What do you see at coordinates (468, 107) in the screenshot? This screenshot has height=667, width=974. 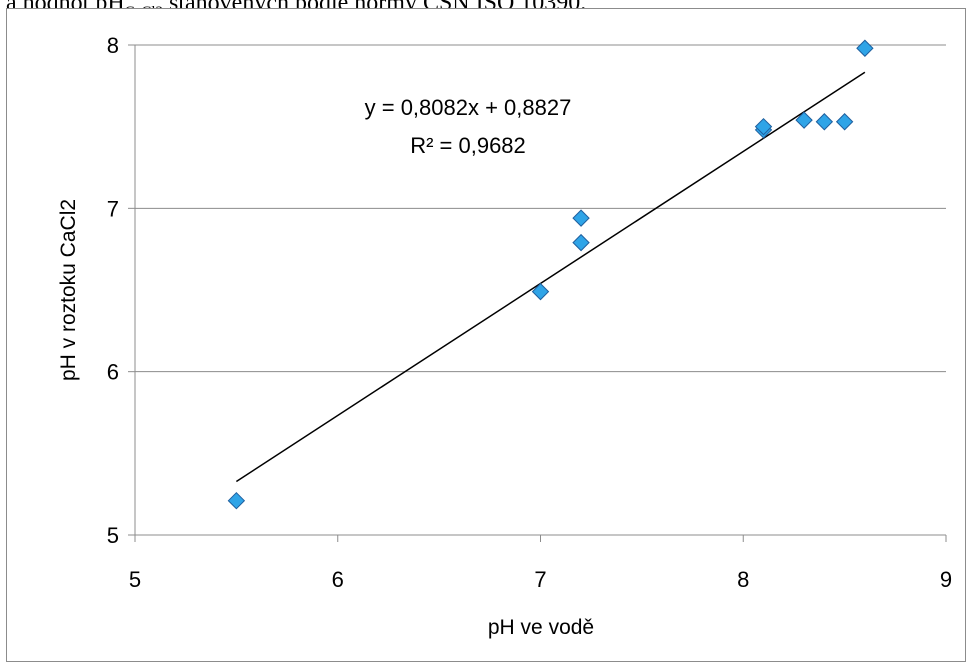 I see `trendline-equation: y = 0,8082x + 0,8827` at bounding box center [468, 107].